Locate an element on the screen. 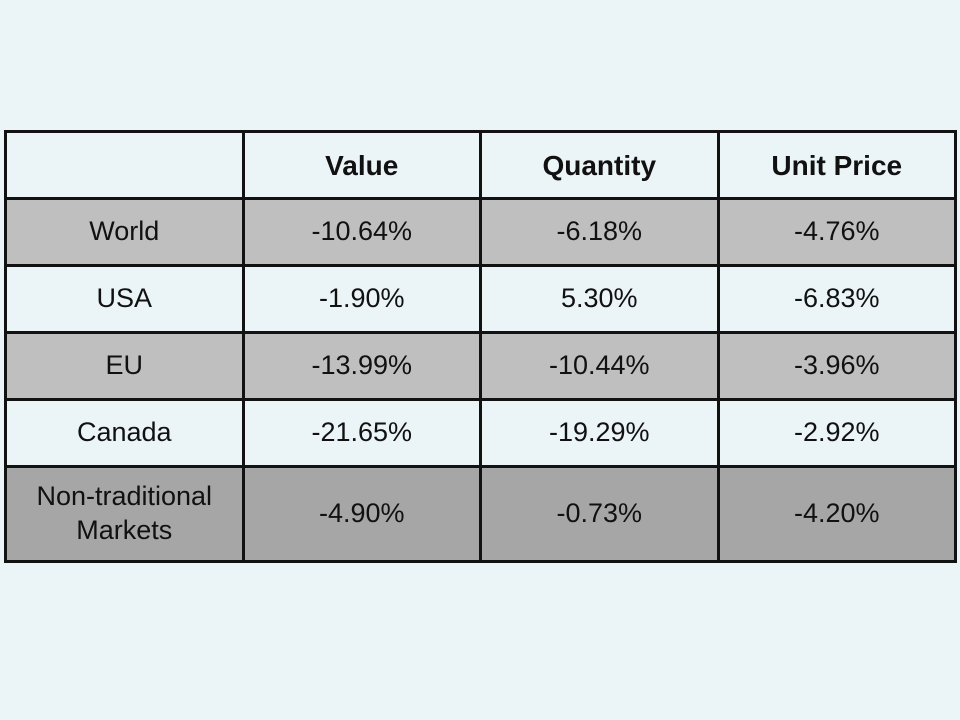 The width and height of the screenshot is (960, 720). value-cell: -3.96% is located at coordinates (836, 366).